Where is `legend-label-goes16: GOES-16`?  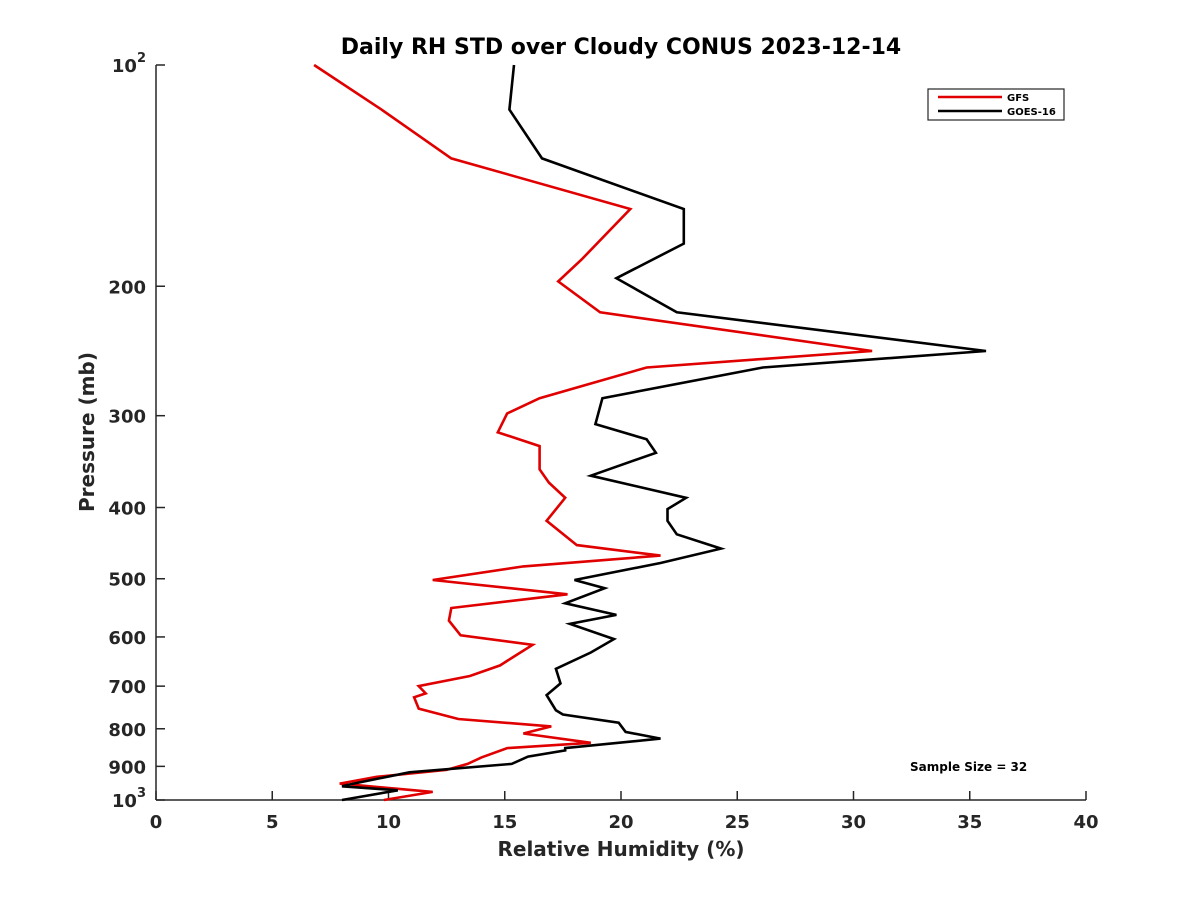
legend-label-goes16: GOES-16 is located at coordinates (1031, 112).